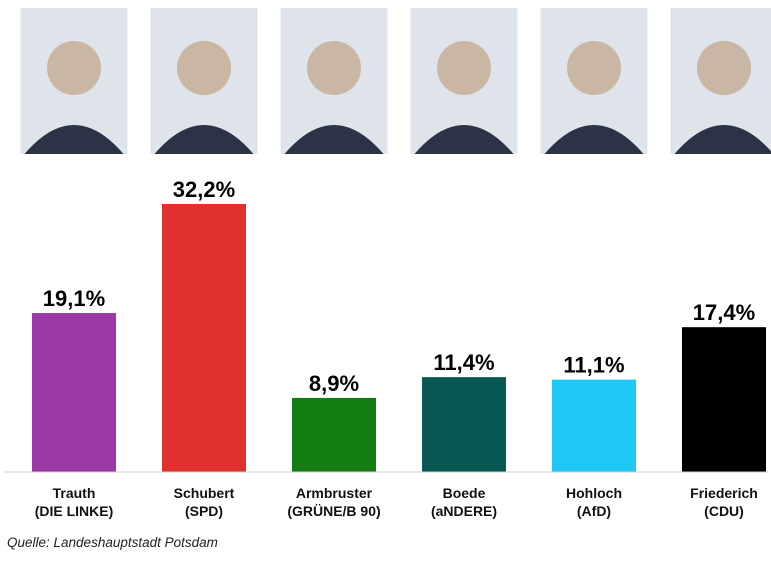 Image resolution: width=771 pixels, height=581 pixels. What do you see at coordinates (204, 81) in the screenshot?
I see `candidate-photo-schubert` at bounding box center [204, 81].